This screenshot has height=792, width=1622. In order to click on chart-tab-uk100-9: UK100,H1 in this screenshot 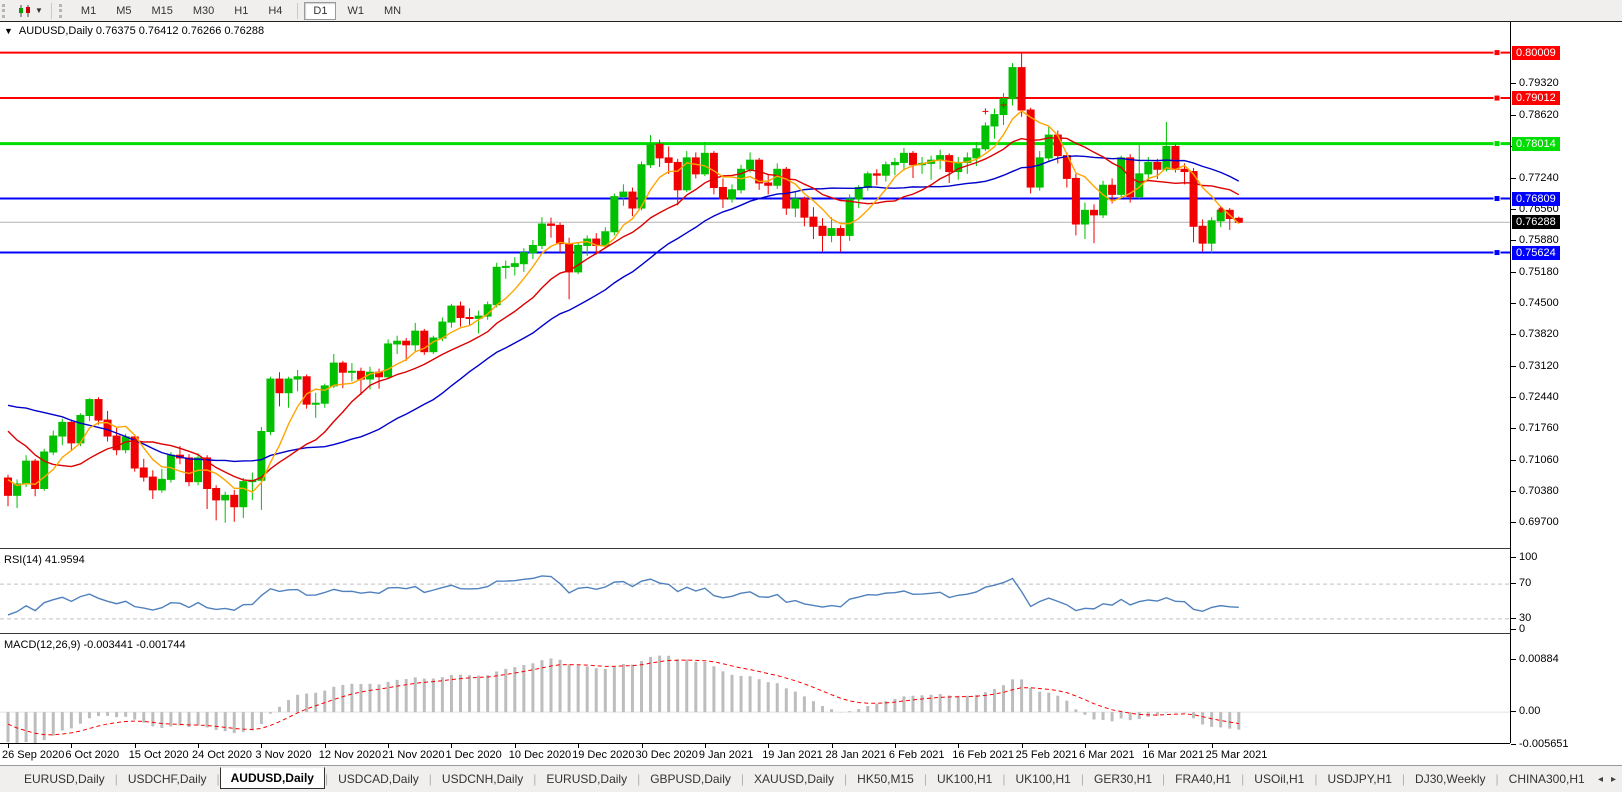, I will do `click(964, 779)`.